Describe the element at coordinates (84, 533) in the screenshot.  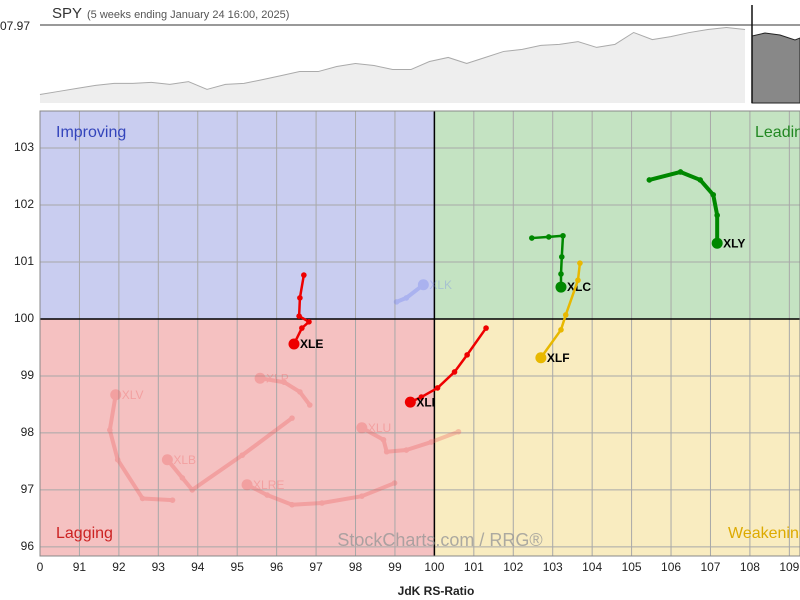
I see `quadrant-label: Lagging` at that location.